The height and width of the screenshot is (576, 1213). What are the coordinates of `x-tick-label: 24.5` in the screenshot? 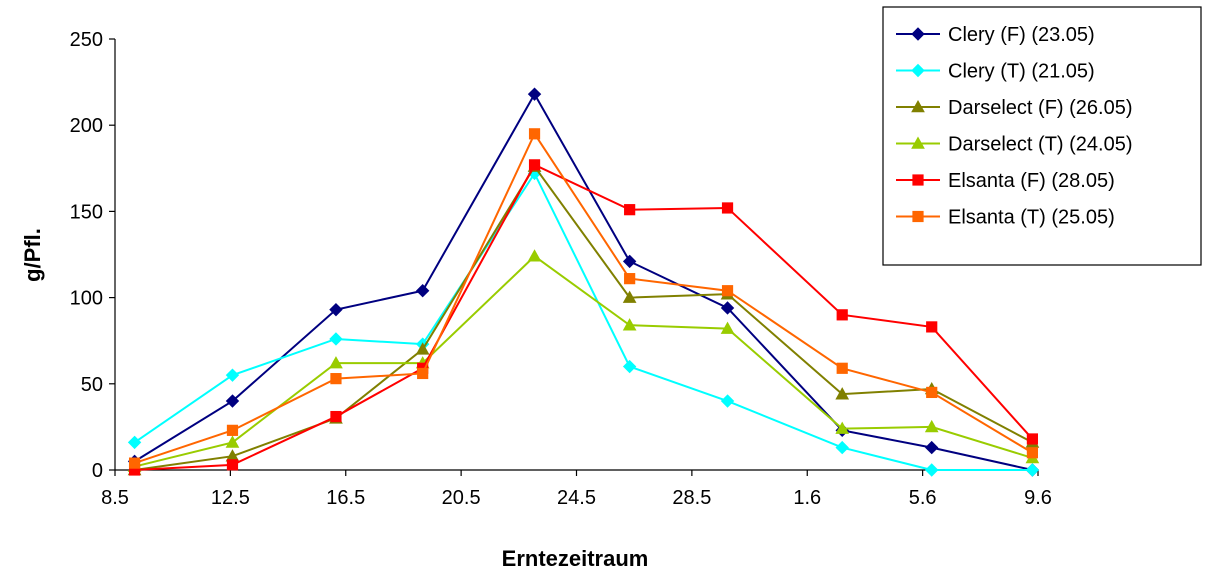 It's located at (576, 498).